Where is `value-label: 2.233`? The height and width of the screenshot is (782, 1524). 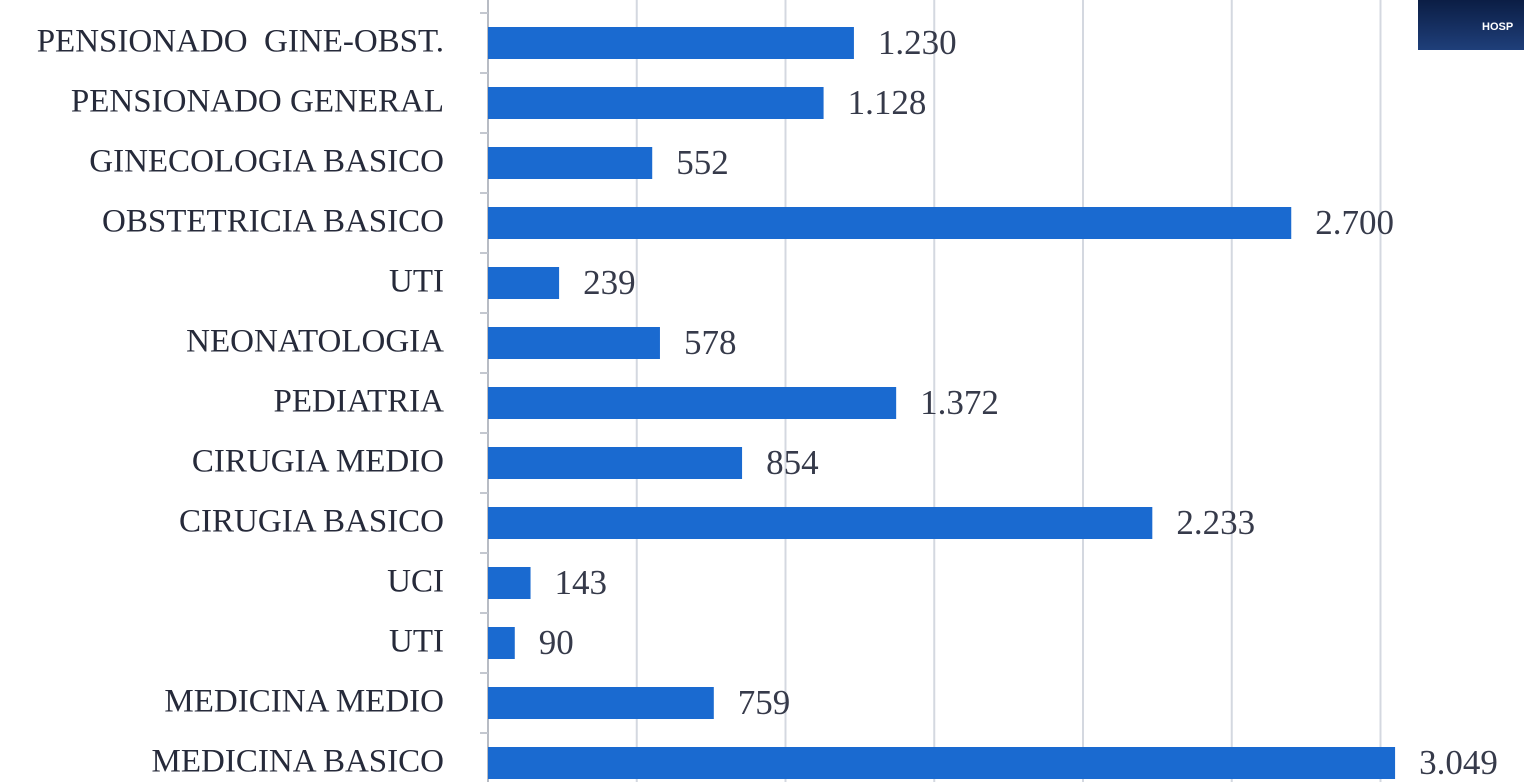 value-label: 2.233 is located at coordinates (1215, 522).